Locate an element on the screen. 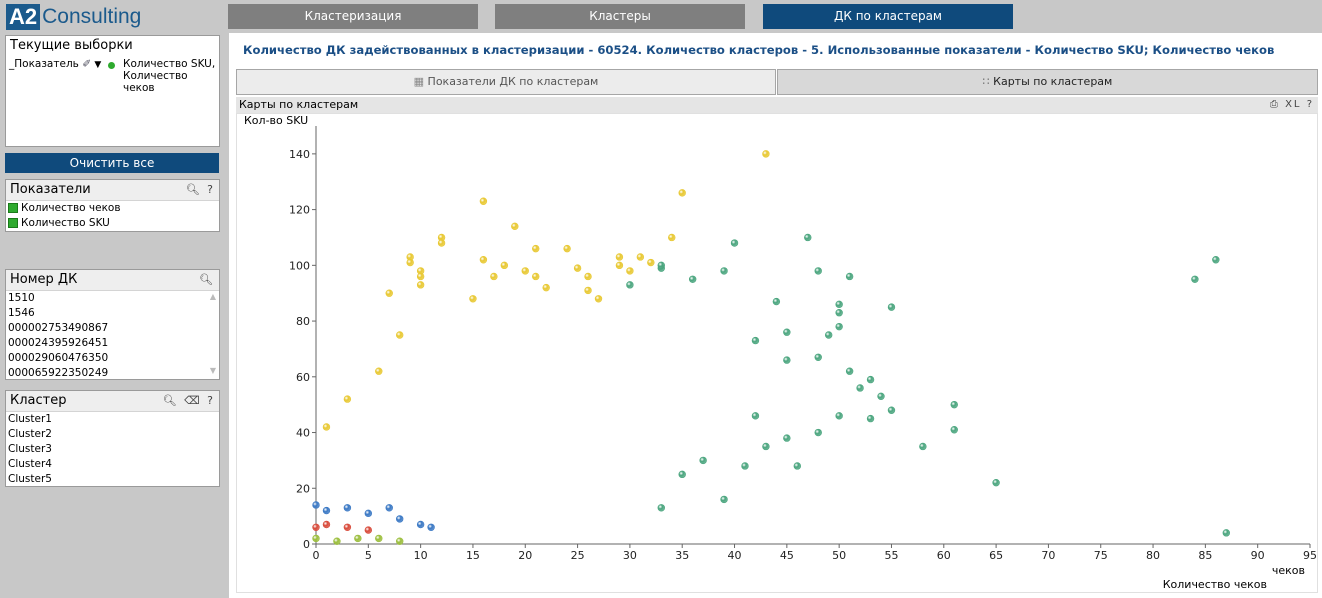  list-item: Количество SKU is located at coordinates (112, 223).